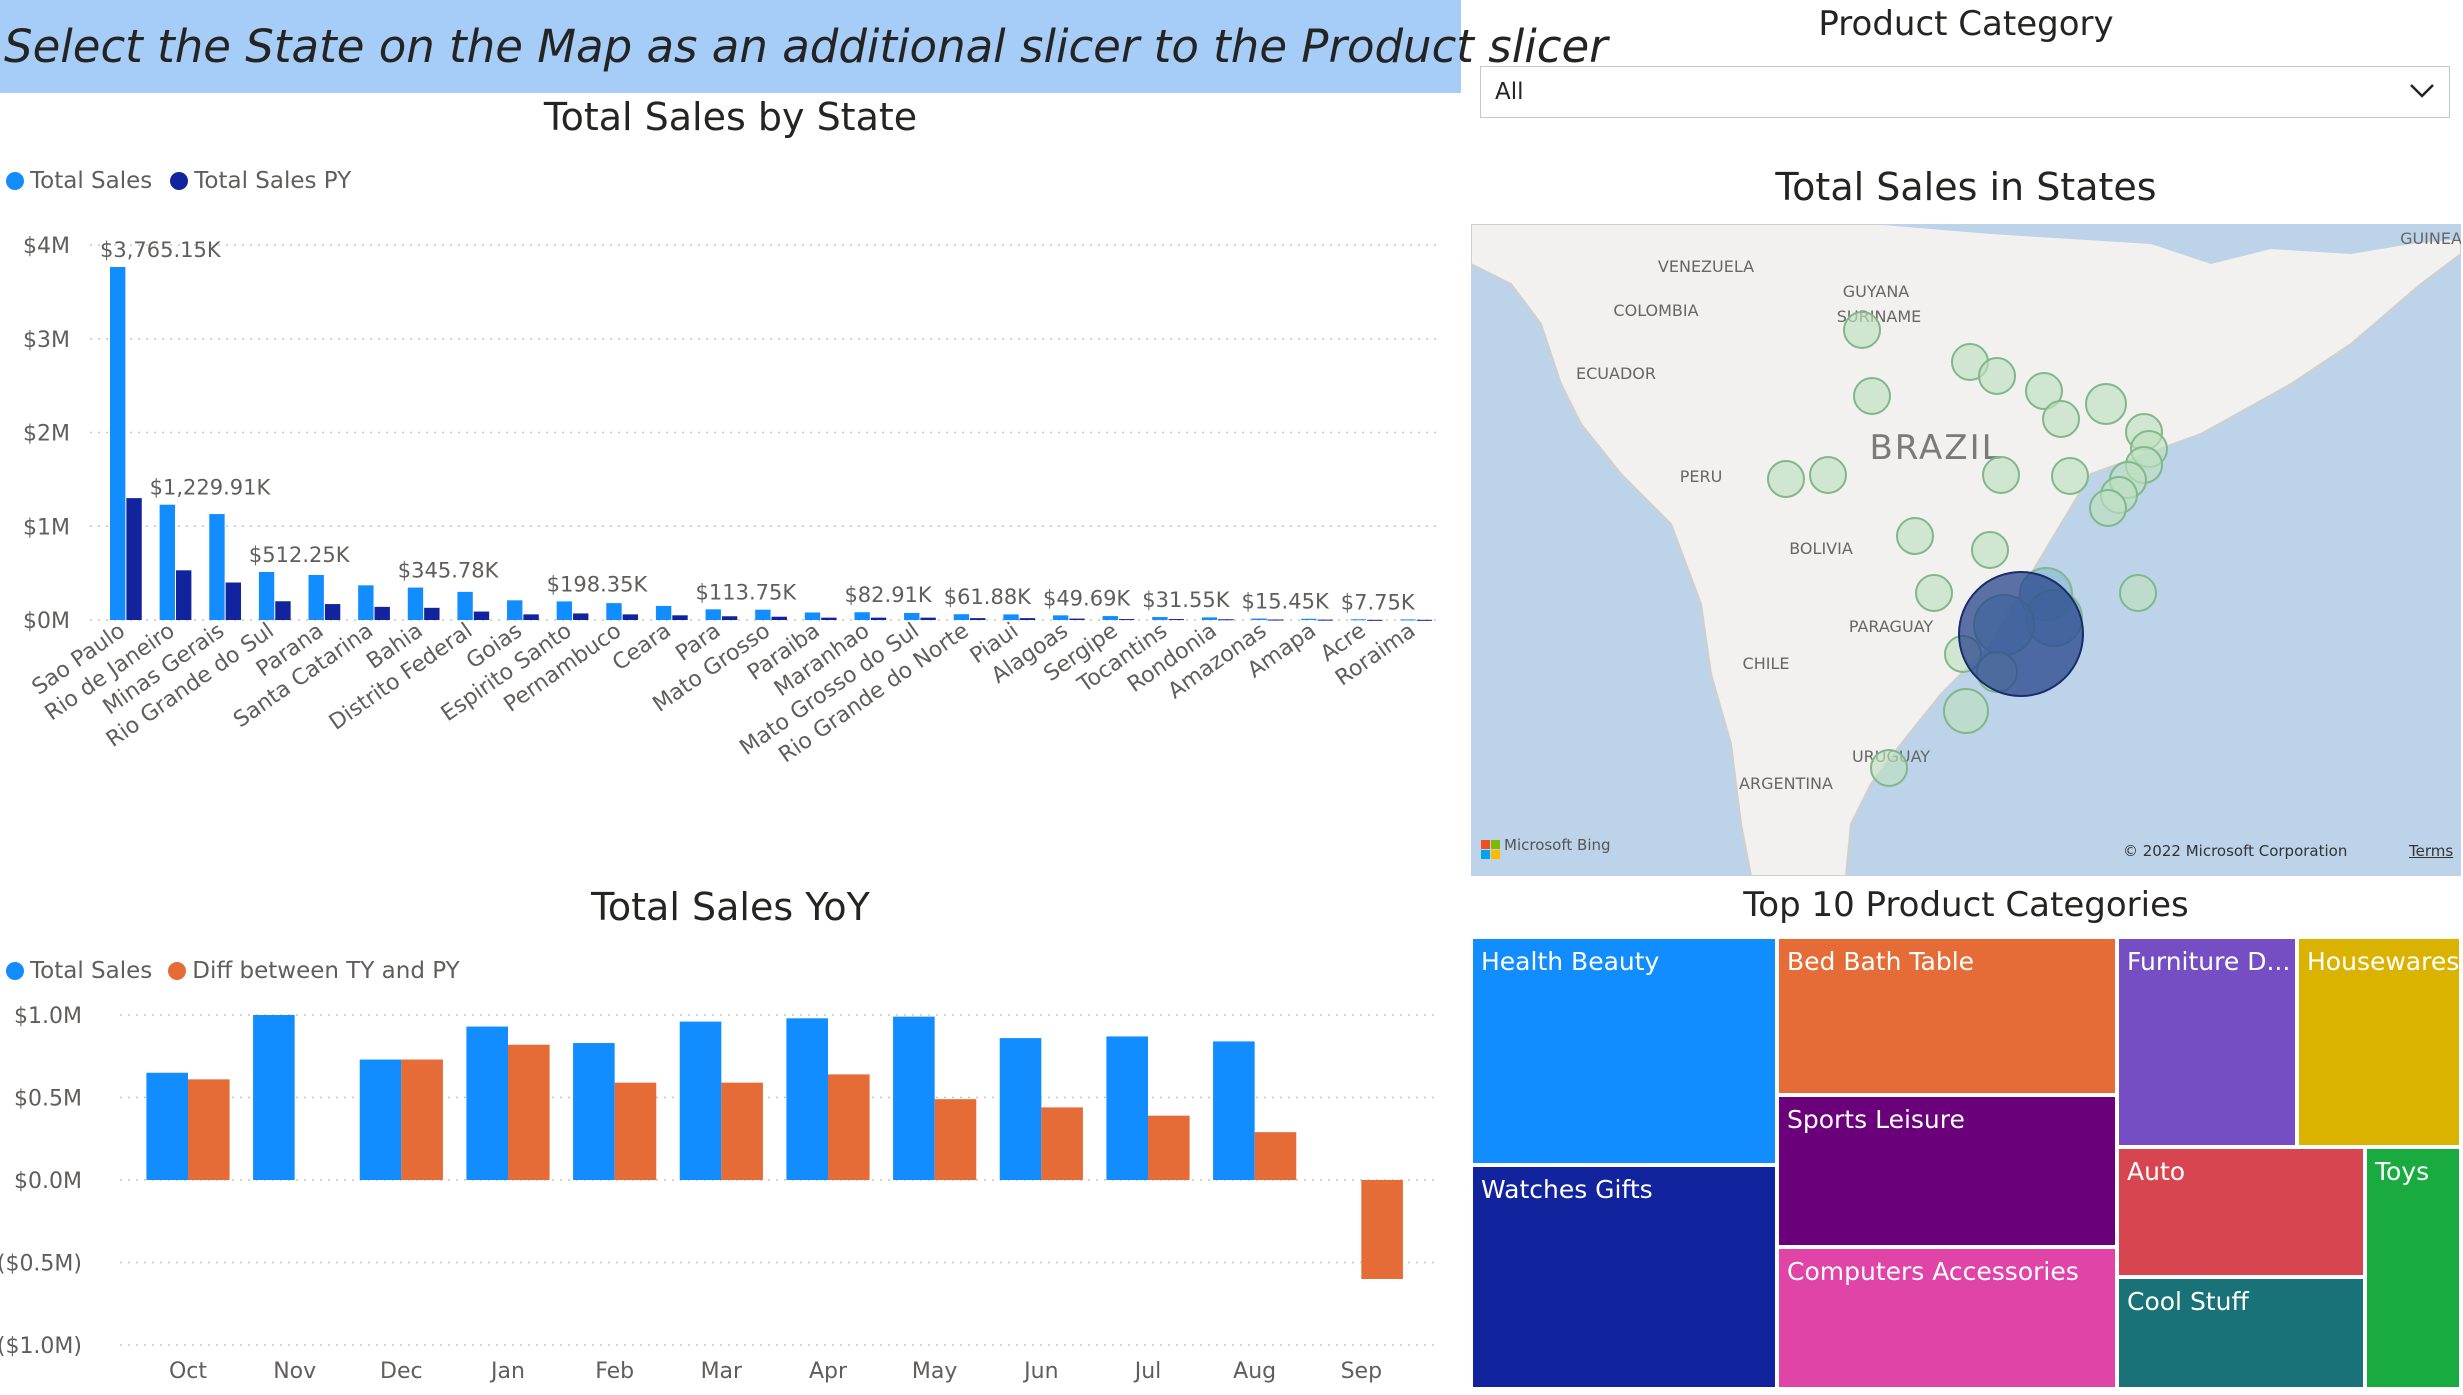 This screenshot has width=2463, height=1395. What do you see at coordinates (481, 615) in the screenshot?
I see `bar-total-sales-py-distrito-federal` at bounding box center [481, 615].